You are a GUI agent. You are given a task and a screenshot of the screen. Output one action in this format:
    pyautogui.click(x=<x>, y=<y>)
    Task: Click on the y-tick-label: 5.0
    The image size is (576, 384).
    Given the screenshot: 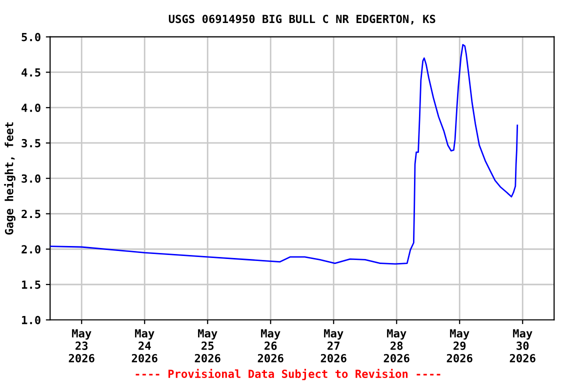 What is the action you would take?
    pyautogui.click(x=31, y=37)
    